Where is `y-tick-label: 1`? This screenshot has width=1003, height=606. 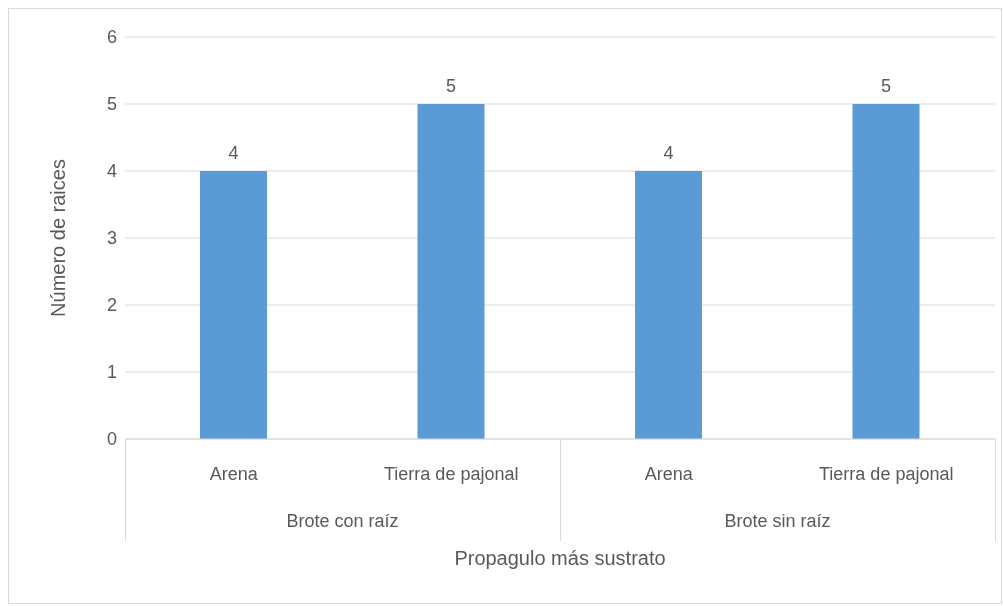 y-tick-label: 1 is located at coordinates (111, 372).